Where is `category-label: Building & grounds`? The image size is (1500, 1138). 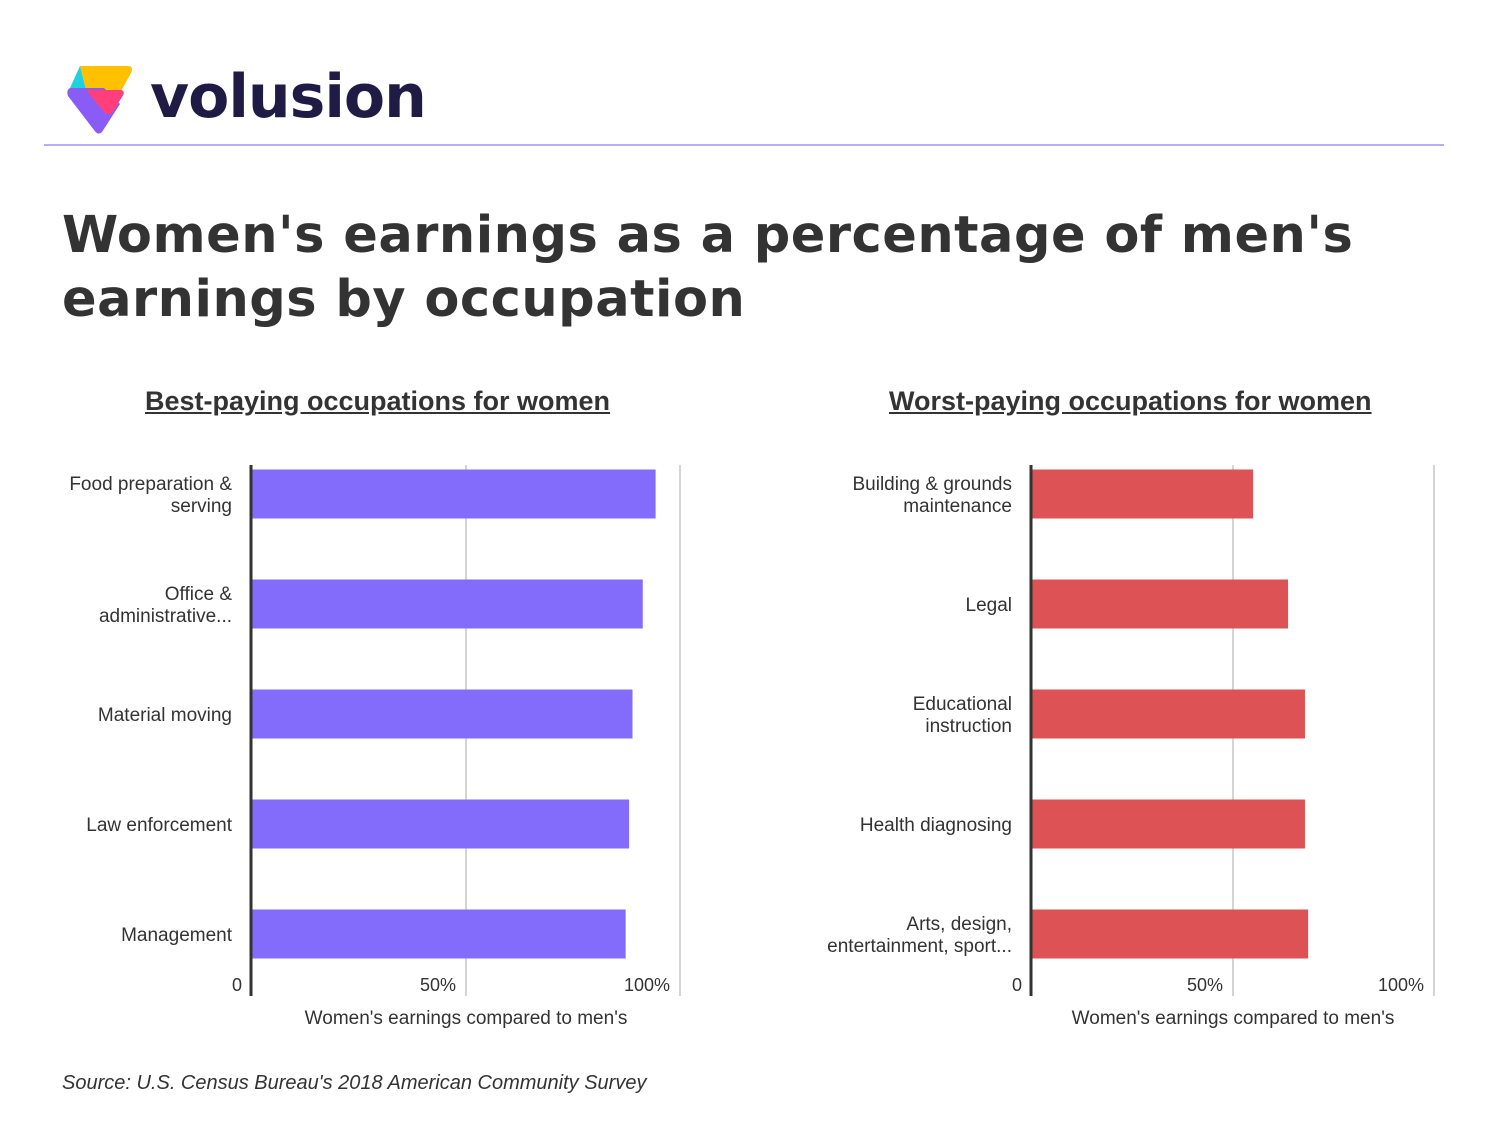
category-label: Building & grounds is located at coordinates (933, 484).